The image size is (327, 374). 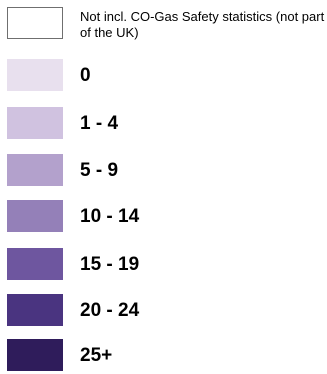 What do you see at coordinates (110, 310) in the screenshot?
I see `legend-label-20-24: 20 - 24` at bounding box center [110, 310].